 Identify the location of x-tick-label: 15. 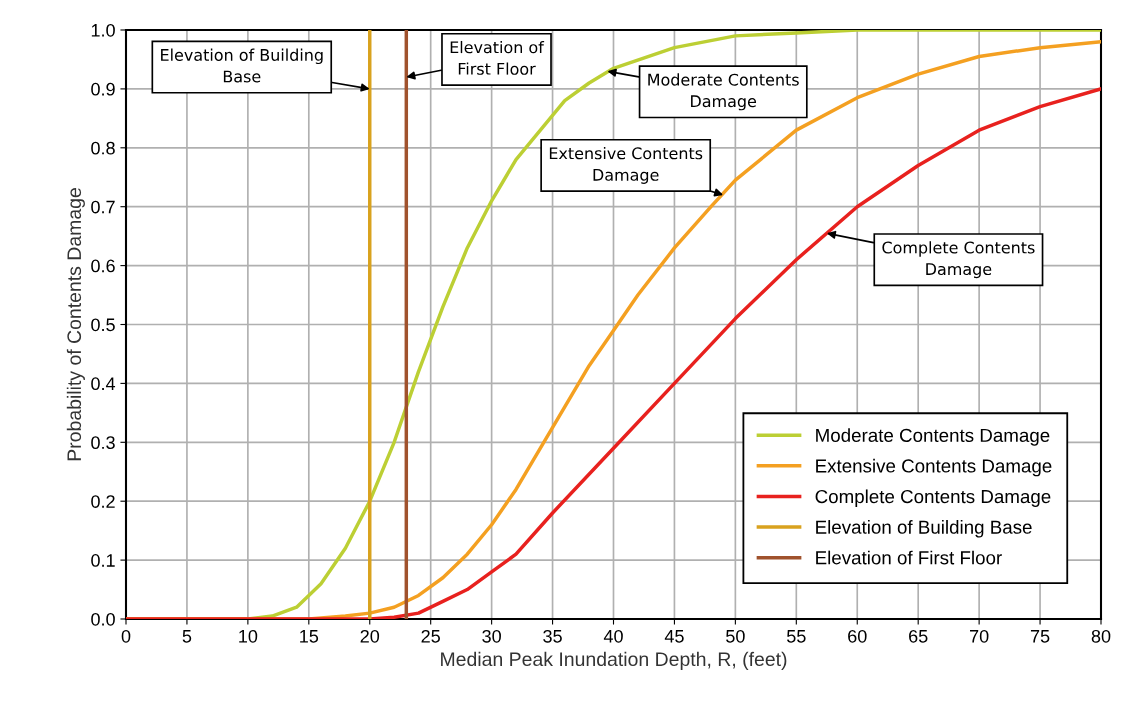
(309, 636).